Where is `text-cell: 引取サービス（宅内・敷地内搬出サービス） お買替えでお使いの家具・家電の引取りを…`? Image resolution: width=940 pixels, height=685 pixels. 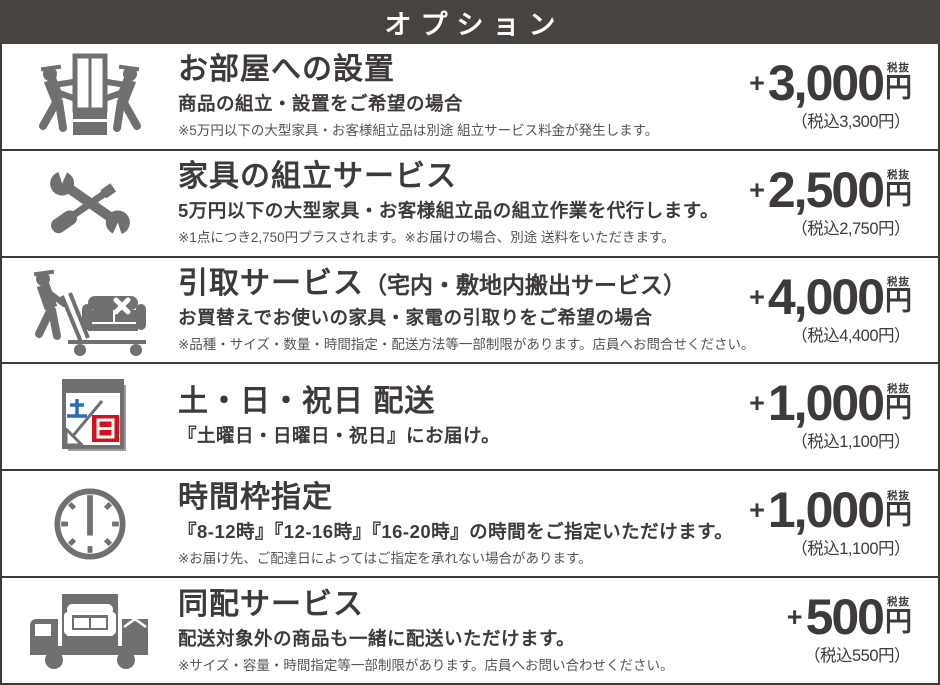 text-cell: 引取サービス（宅内・敷地内搬出サービス） お買替えでお使いの家具・家電の引取りを… is located at coordinates (466, 310).